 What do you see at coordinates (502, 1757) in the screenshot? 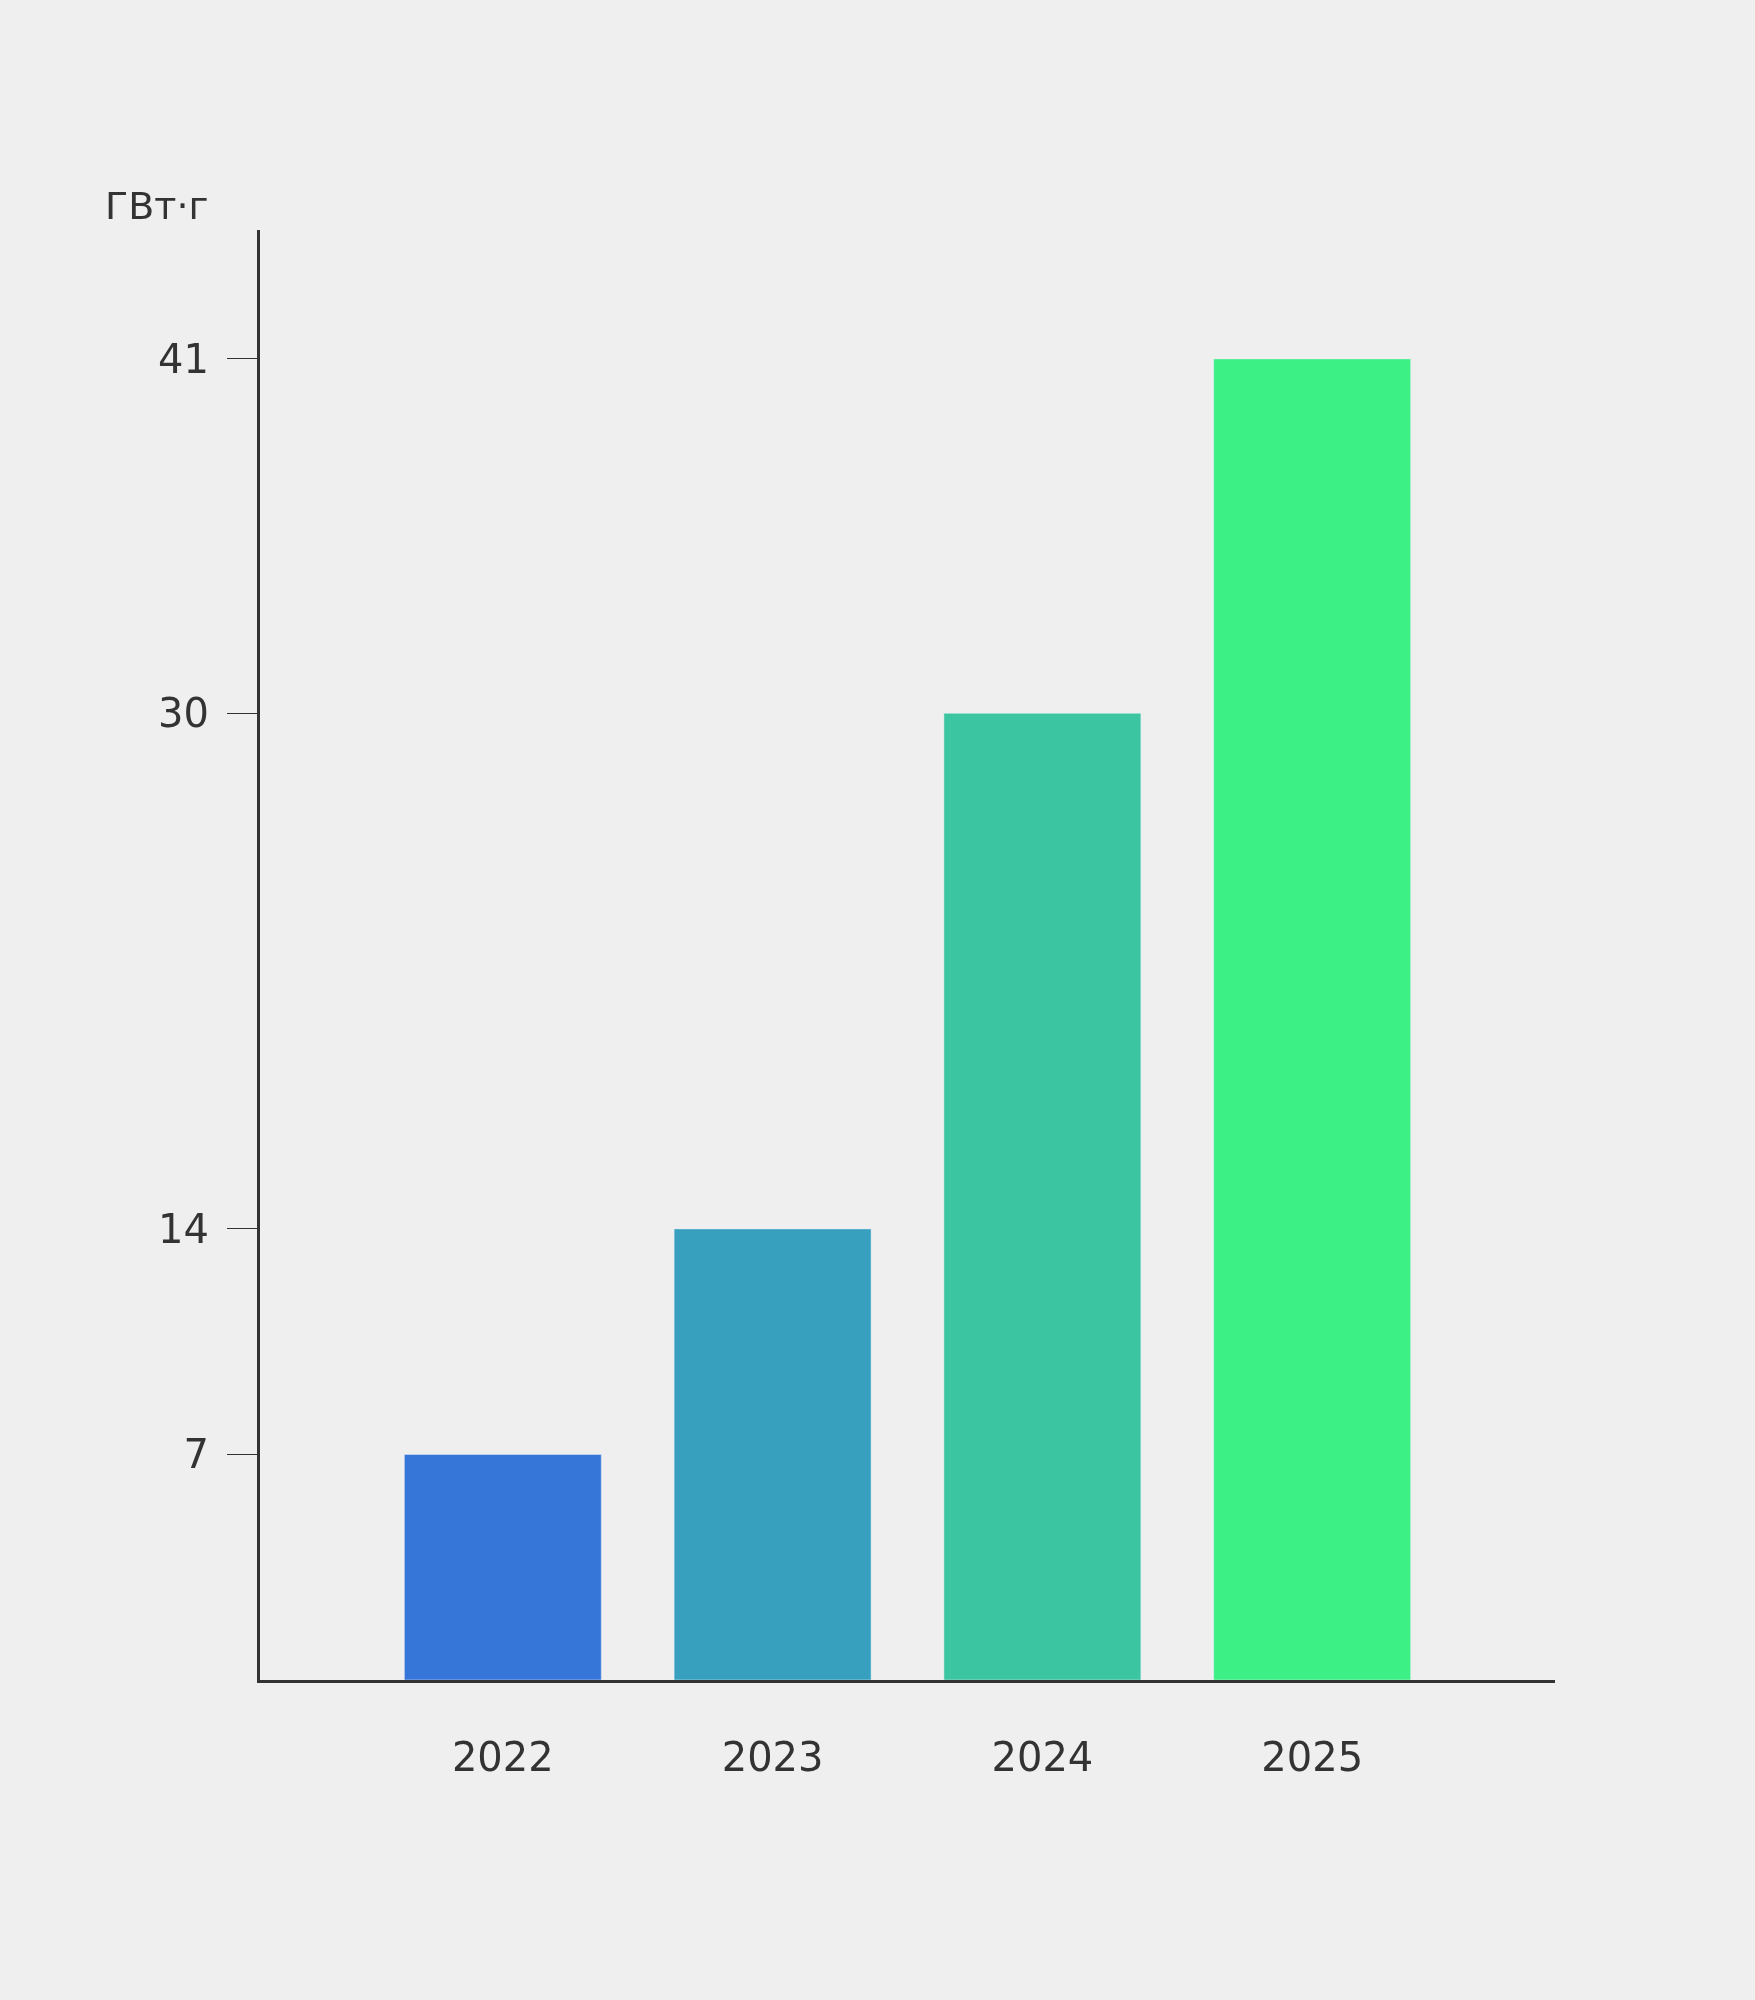
I see `x-tick-label: 2022` at bounding box center [502, 1757].